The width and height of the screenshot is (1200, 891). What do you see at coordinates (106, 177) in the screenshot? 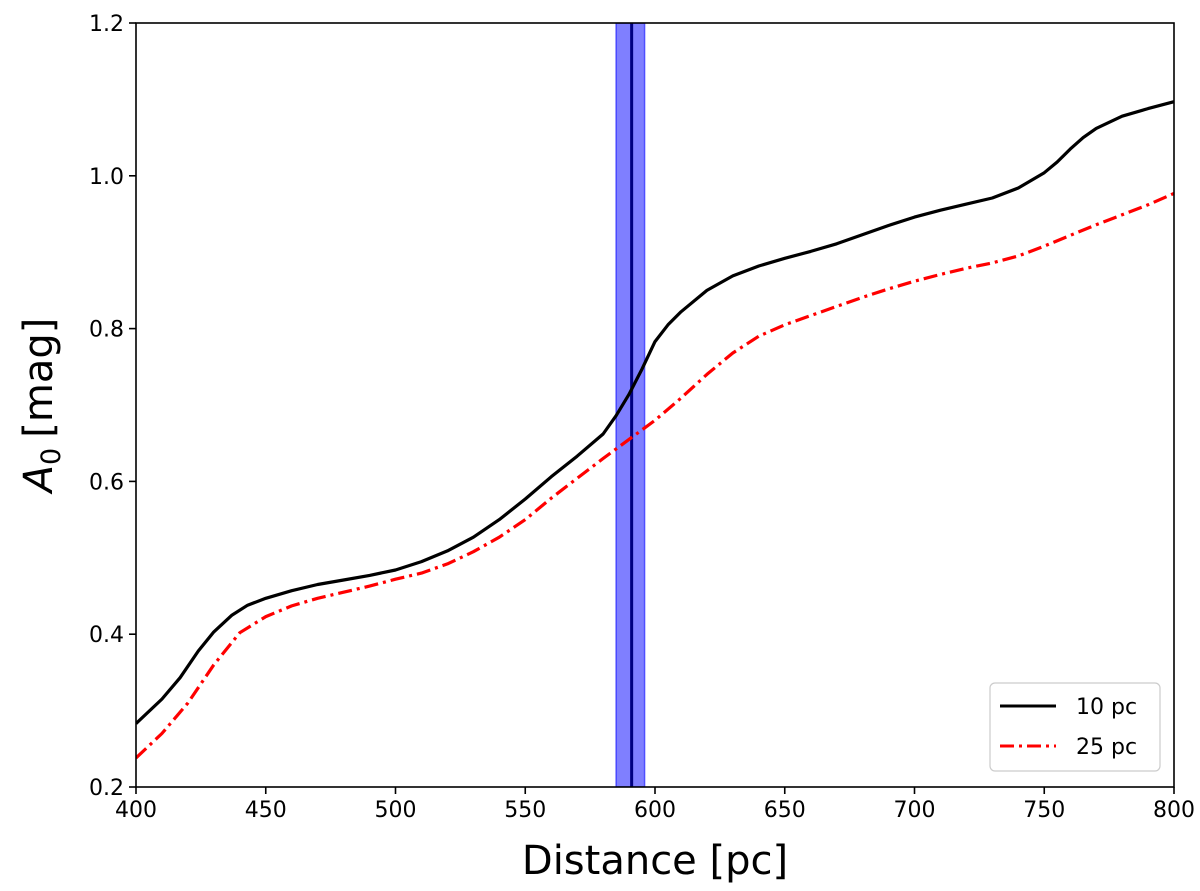
I see `y-tick-label: 1.0` at bounding box center [106, 177].